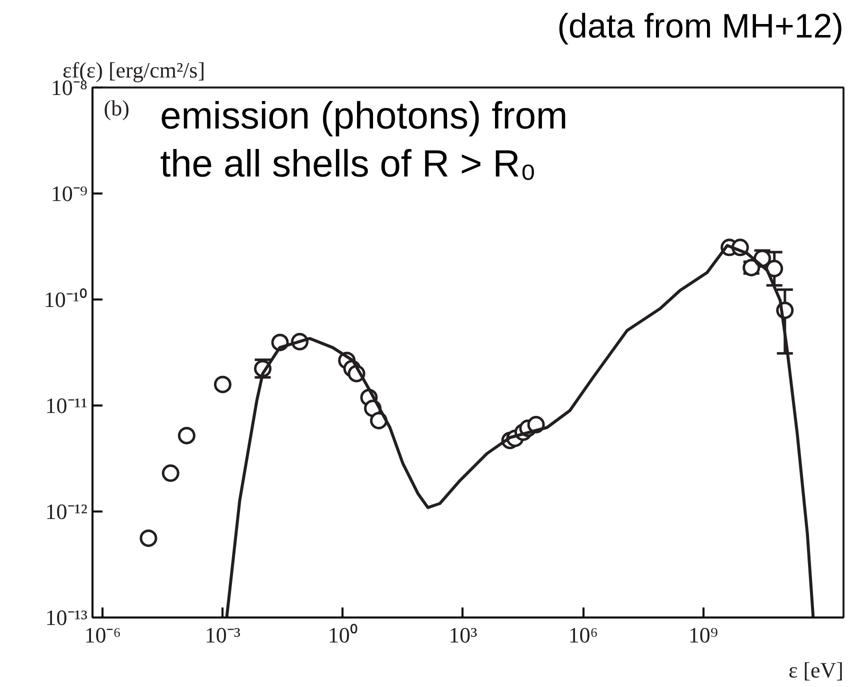  I want to click on x-tick-label: 10⁰, so click(343, 635).